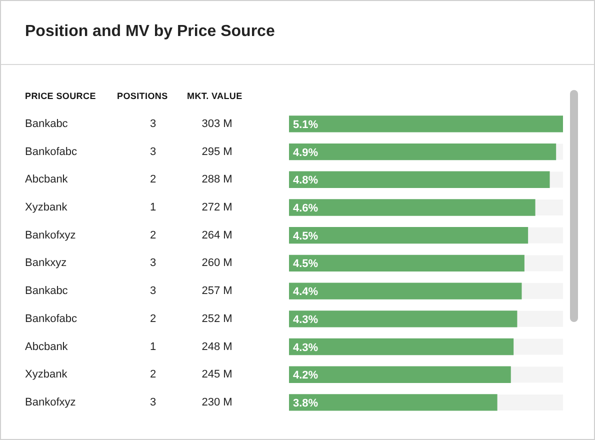  Describe the element at coordinates (217, 124) in the screenshot. I see `data-label: 303 M` at that location.